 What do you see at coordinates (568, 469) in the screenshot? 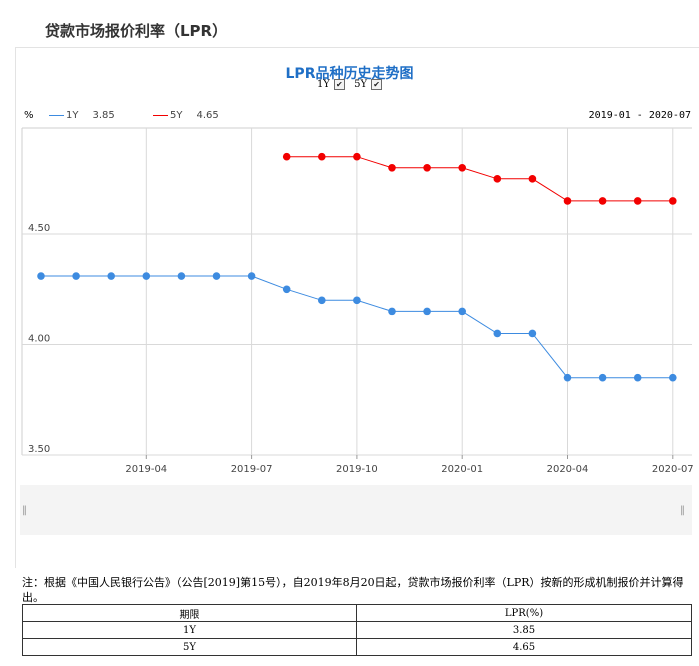
I see `x-tick-label: 2020-04` at bounding box center [568, 469].